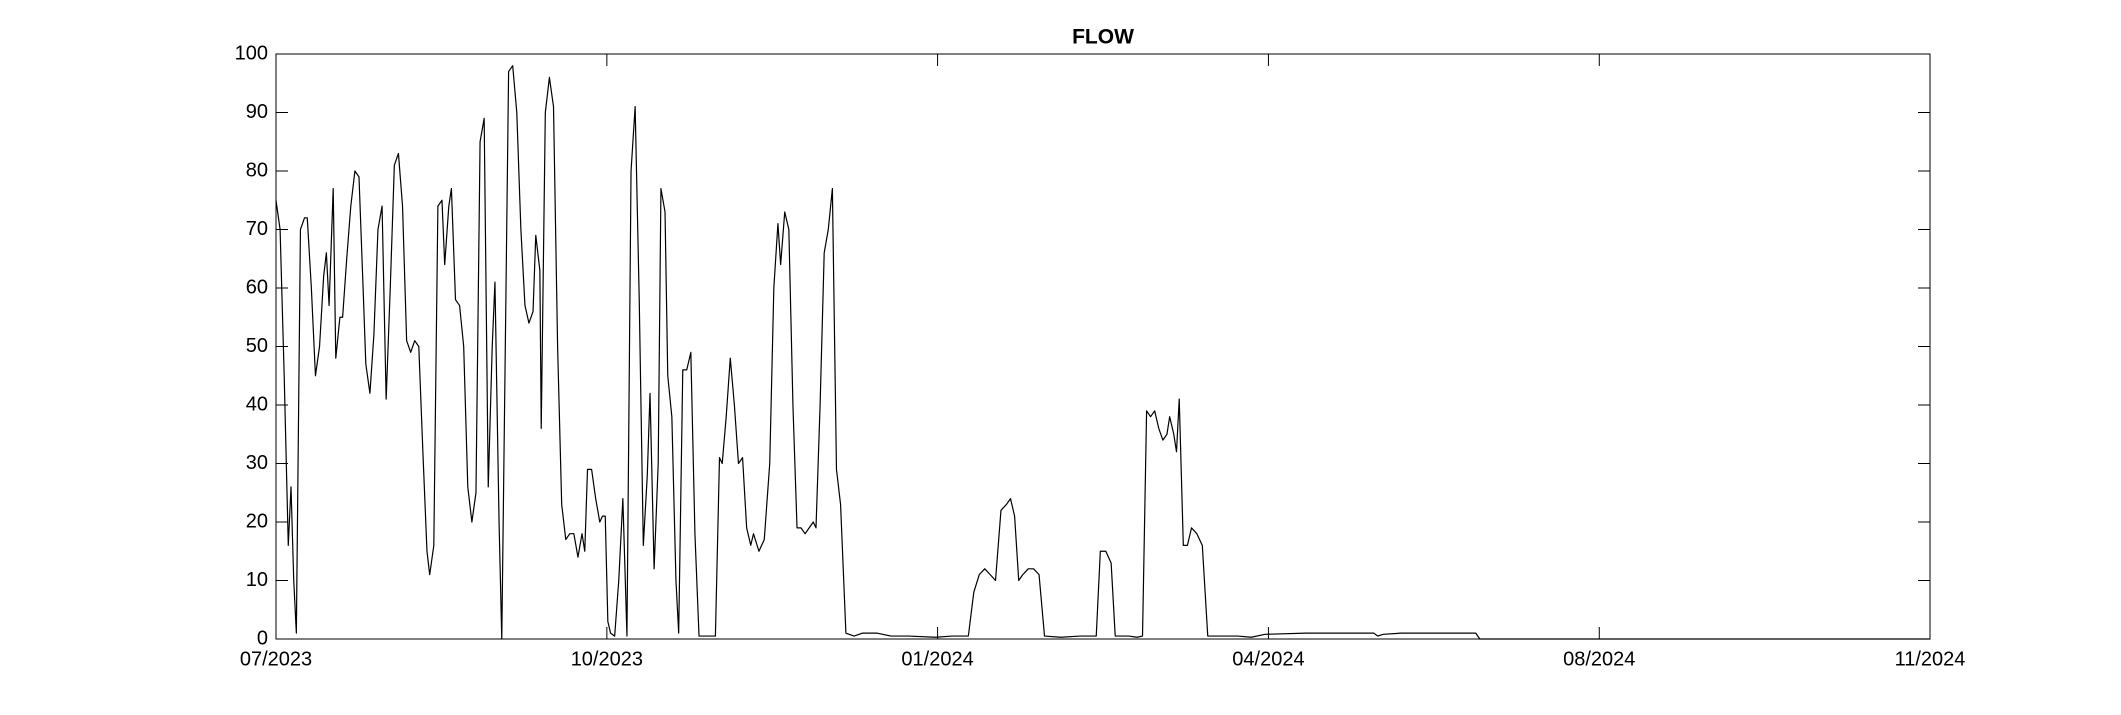 The image size is (2121, 715). What do you see at coordinates (257, 580) in the screenshot?
I see `y-tick-label: 10` at bounding box center [257, 580].